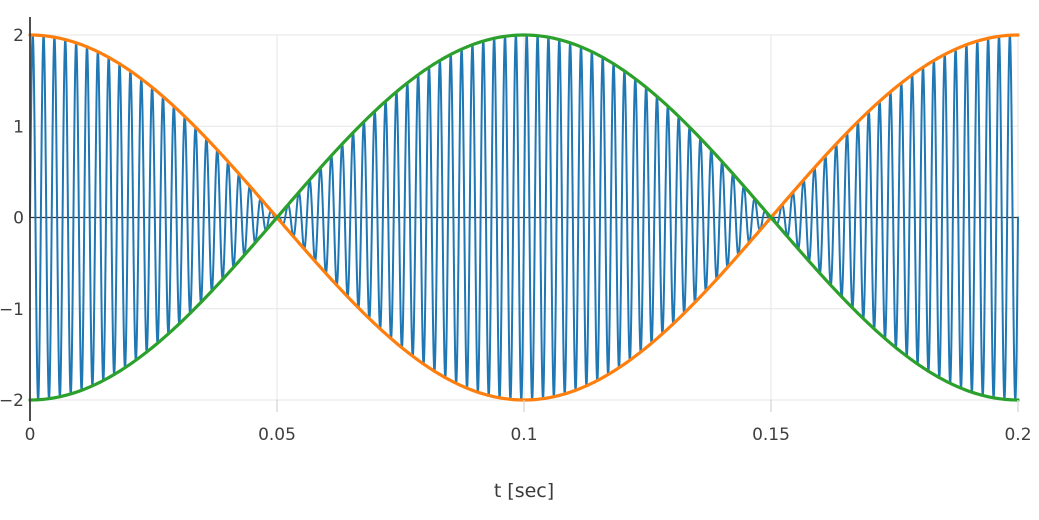 This screenshot has height=520, width=1039. I want to click on y-tick-label: −1, so click(12, 310).